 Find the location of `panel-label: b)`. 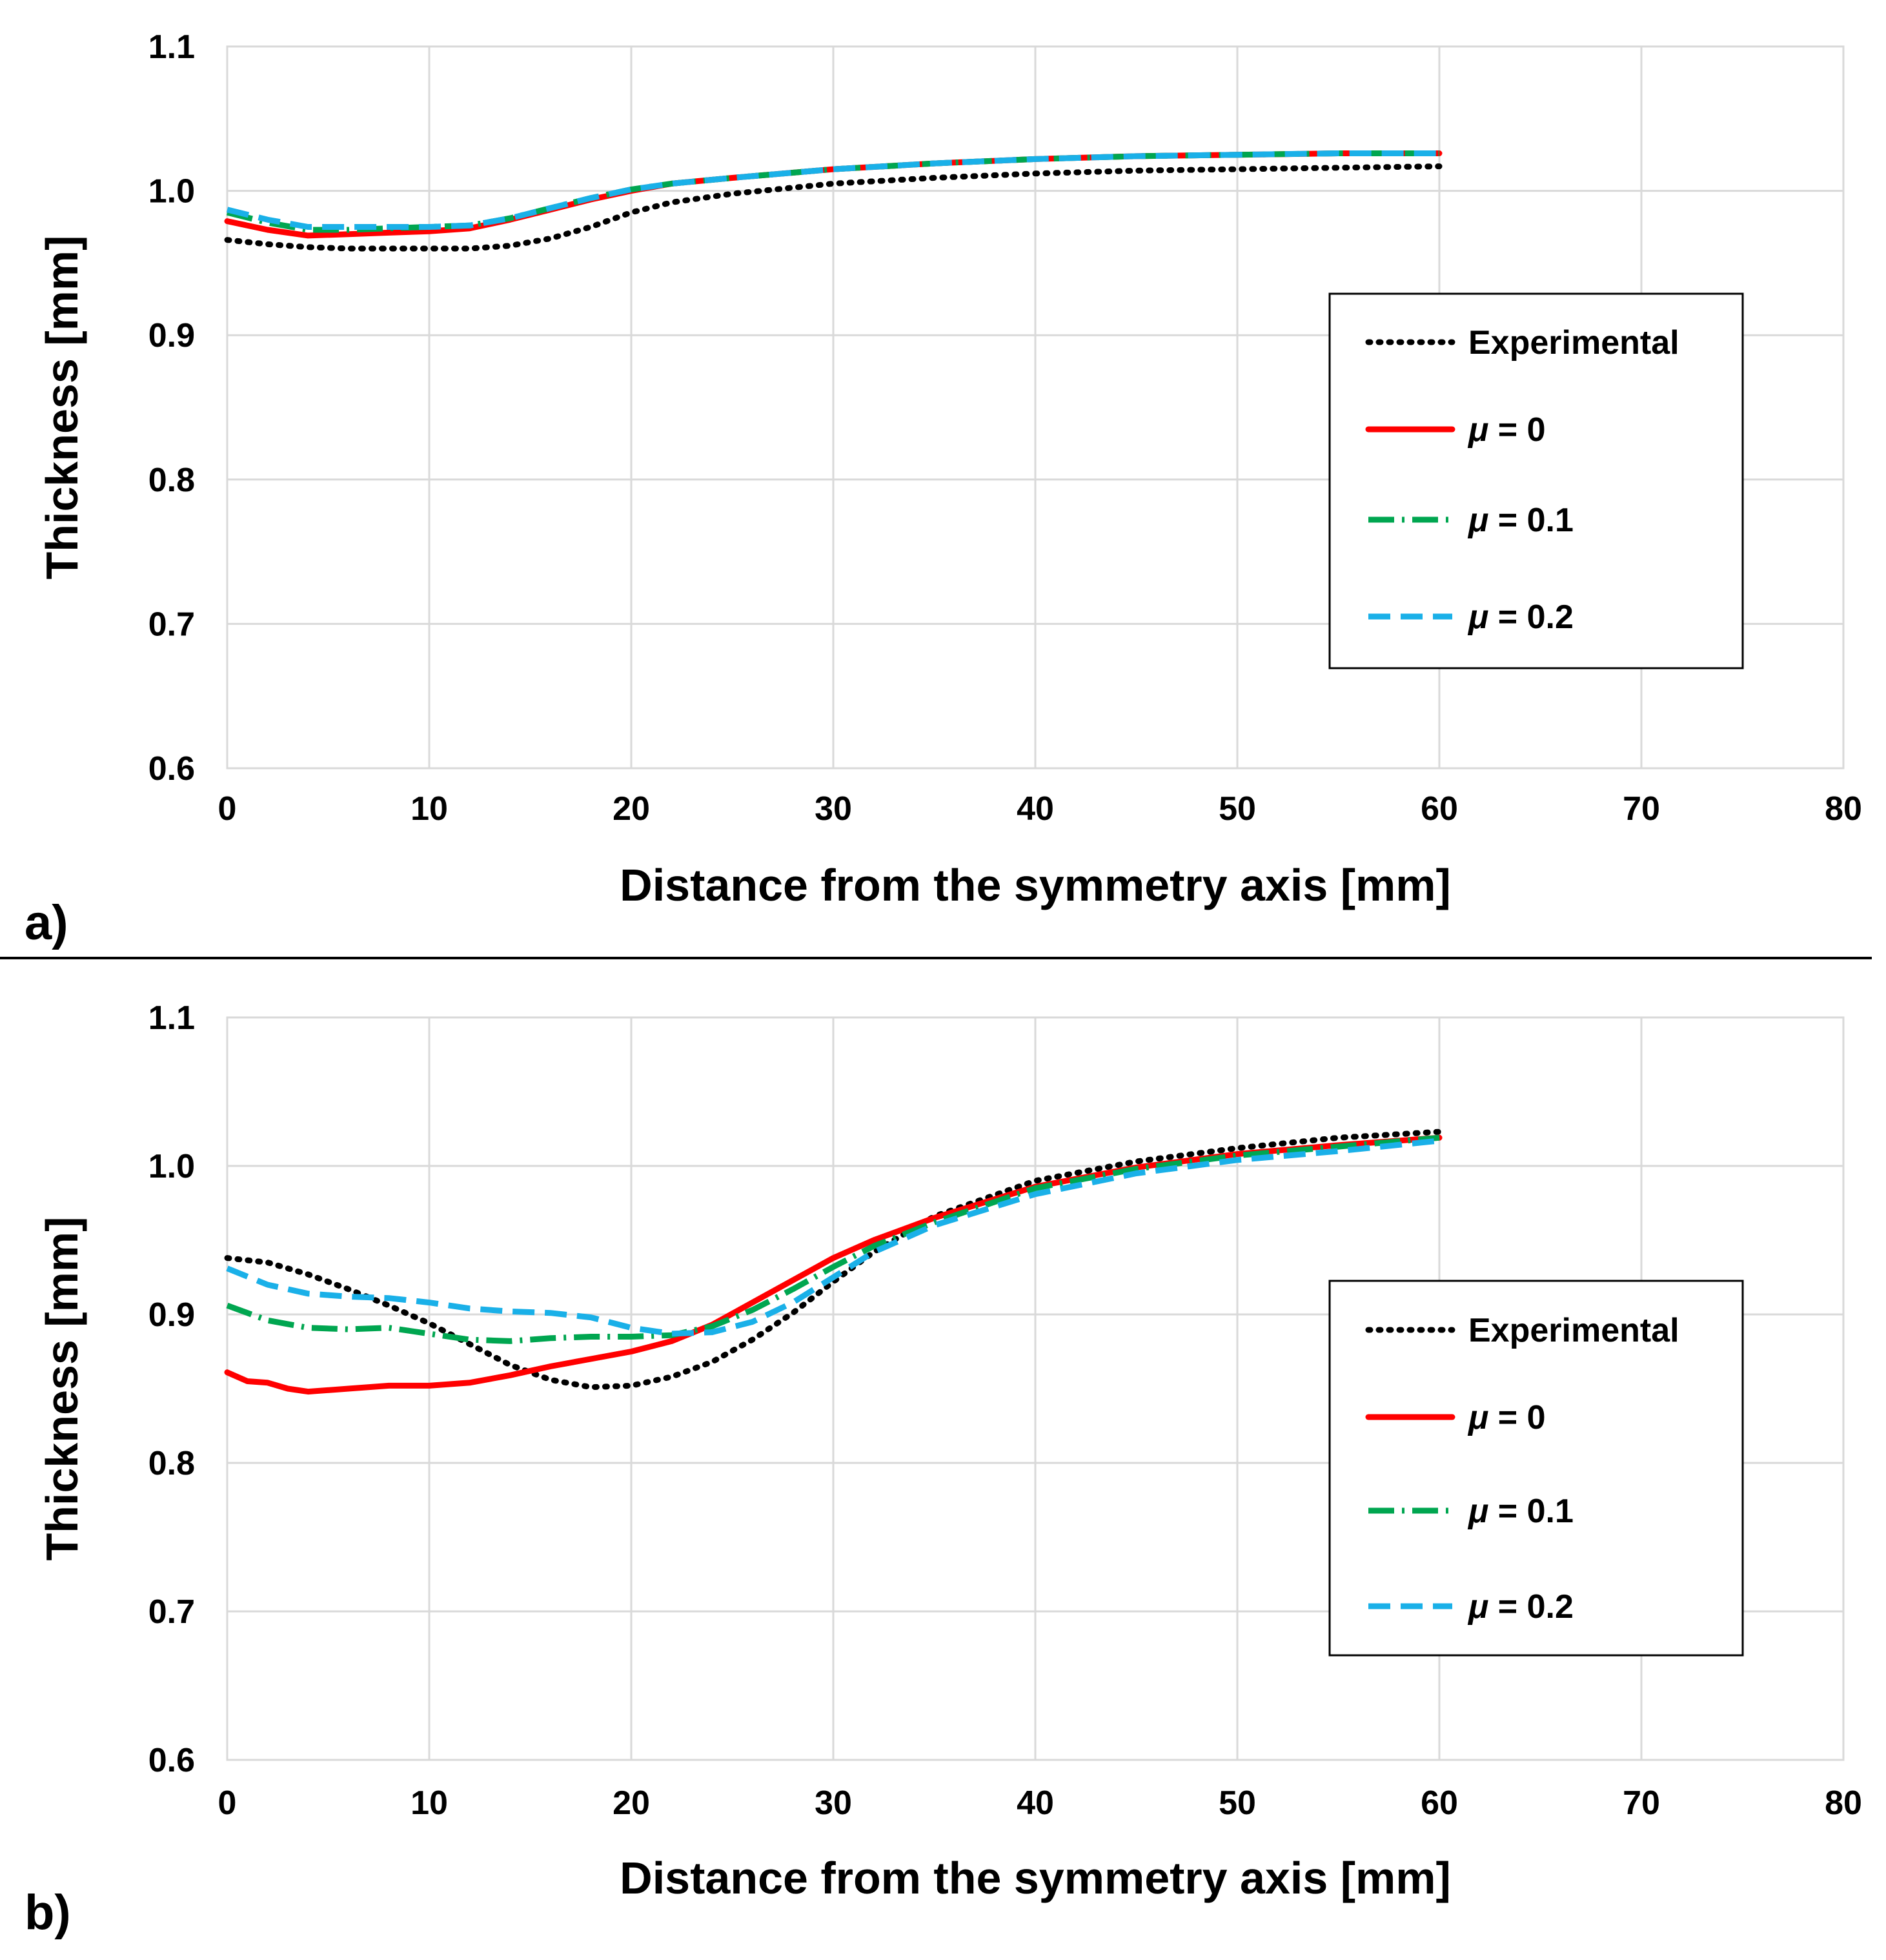

panel-label: b) is located at coordinates (48, 1912).